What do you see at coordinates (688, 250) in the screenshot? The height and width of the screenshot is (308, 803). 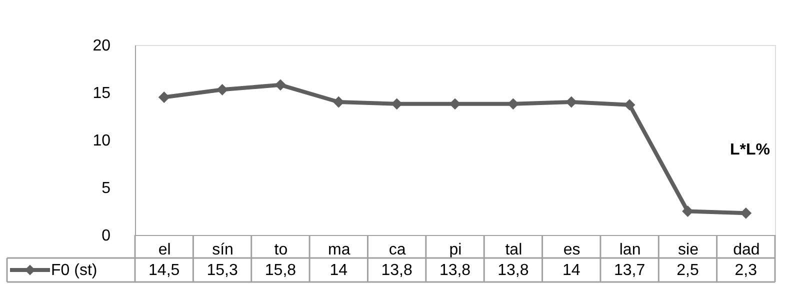 I see `x-tick-label: sie` at bounding box center [688, 250].